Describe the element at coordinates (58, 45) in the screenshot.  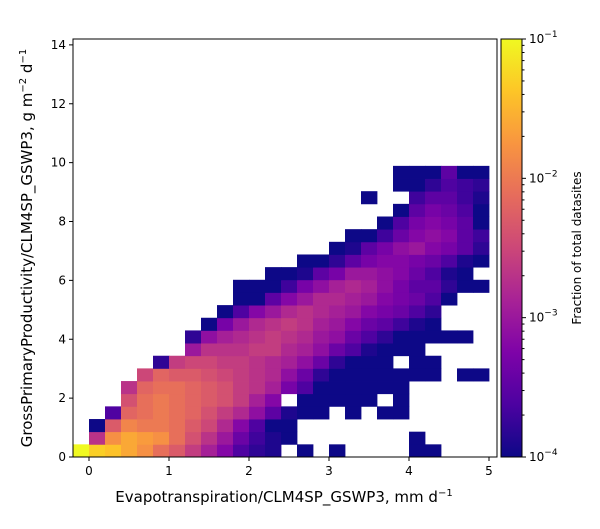
I see `y-tick-label: 14` at that location.